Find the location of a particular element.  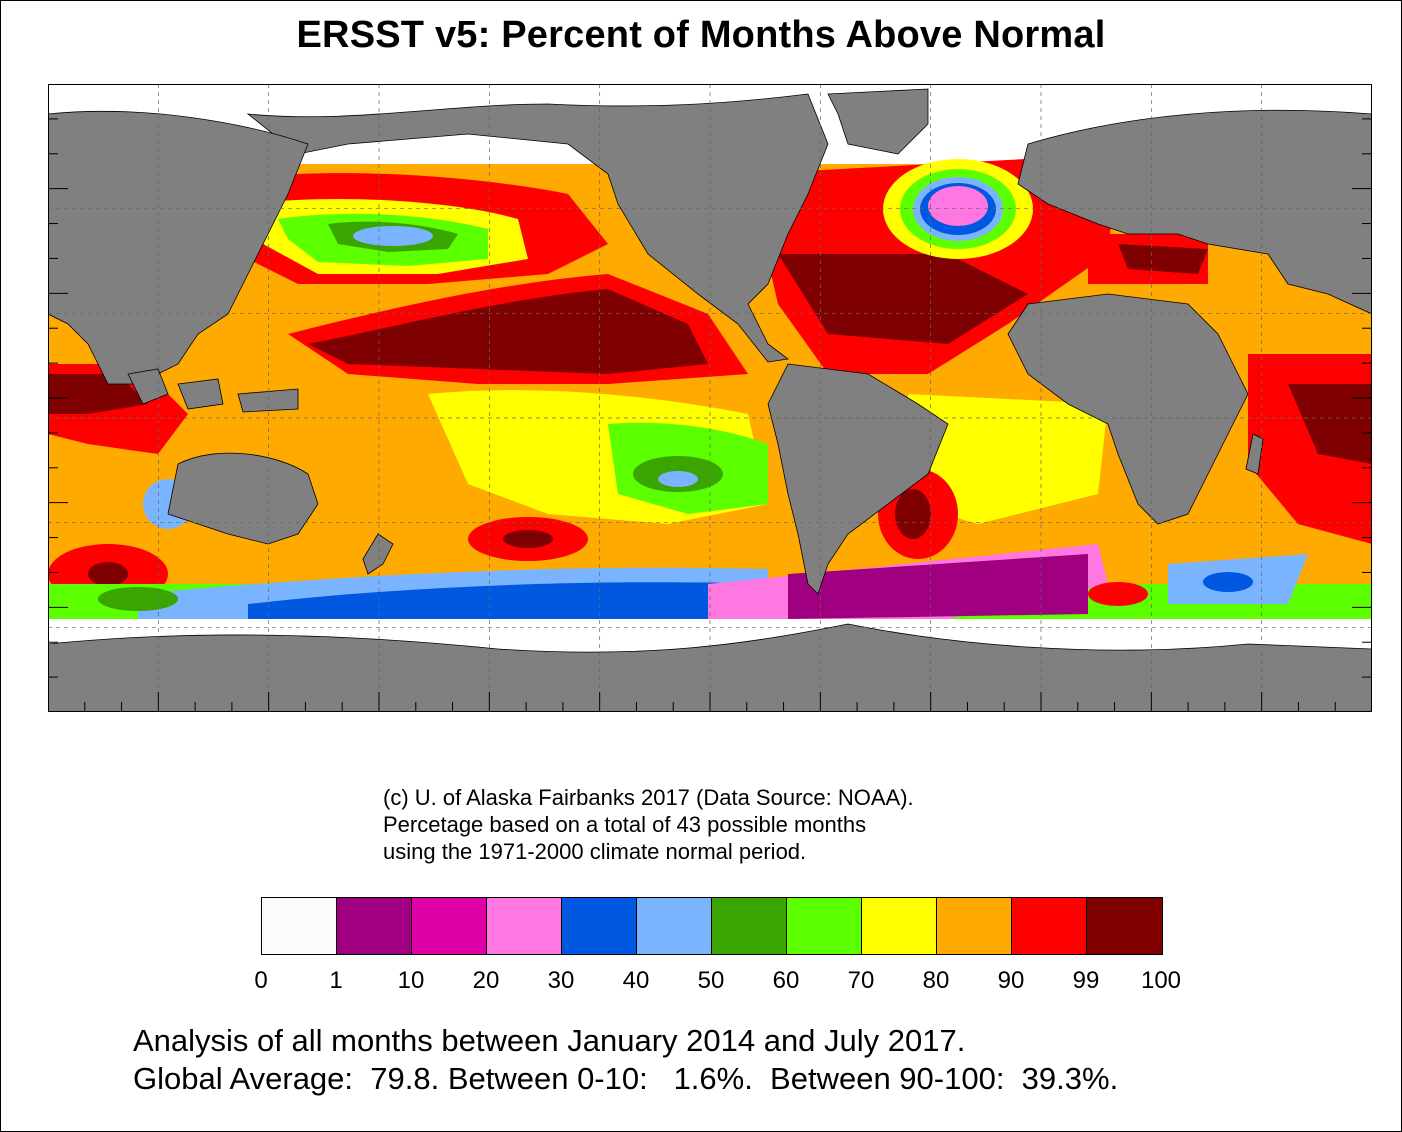

legend-tick-label: 30 is located at coordinates (561, 980).